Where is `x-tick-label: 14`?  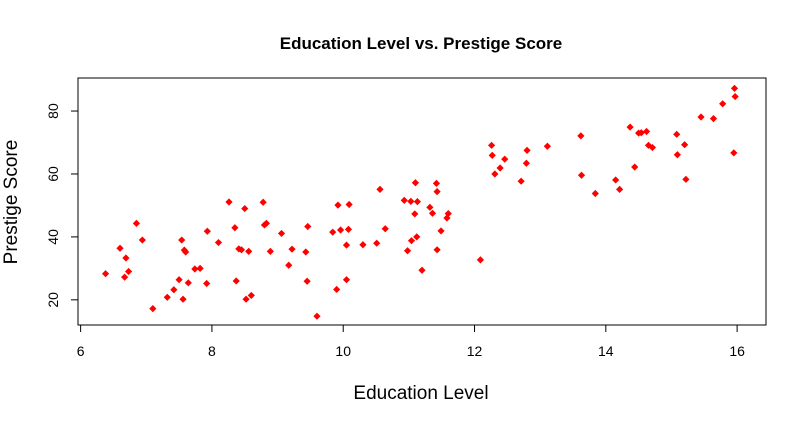
x-tick-label: 14 is located at coordinates (606, 351).